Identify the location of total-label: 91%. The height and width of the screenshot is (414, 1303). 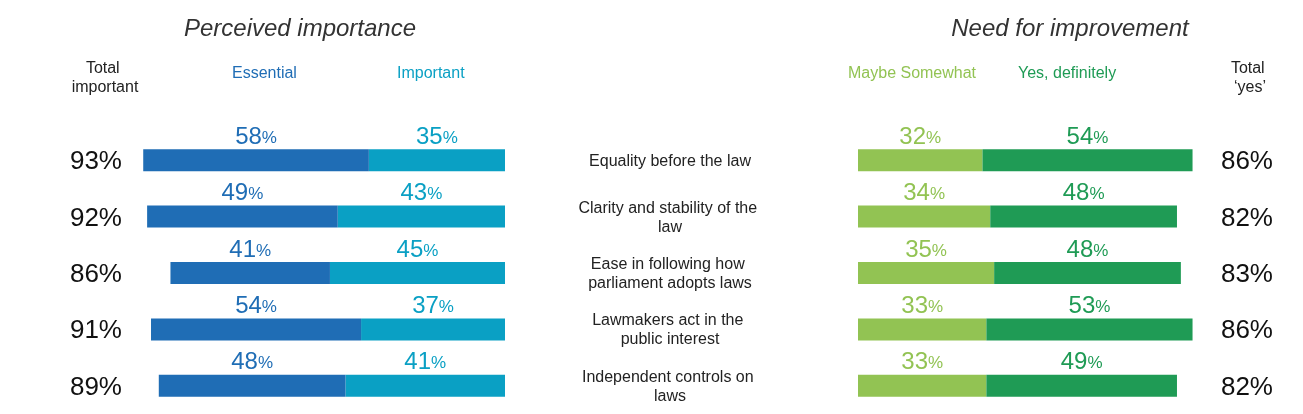
(95, 329).